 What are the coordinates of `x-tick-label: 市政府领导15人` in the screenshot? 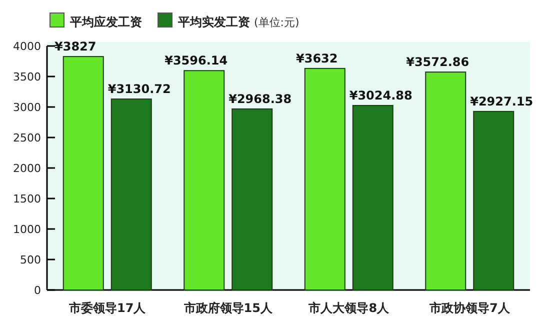 It's located at (228, 308).